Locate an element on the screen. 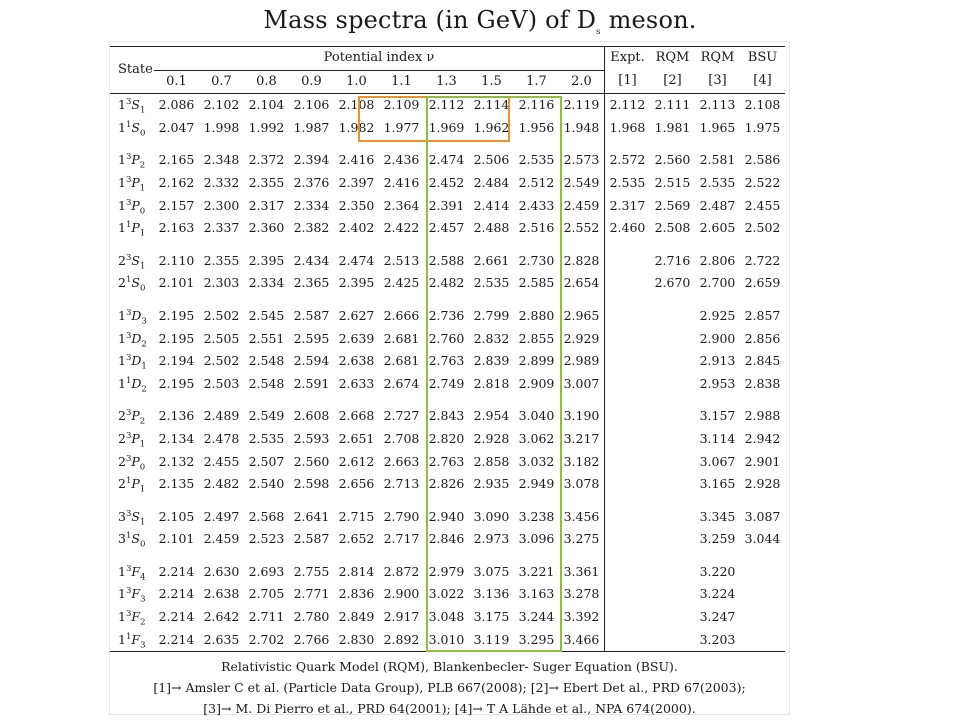 The height and width of the screenshot is (720, 960). mass-value: 2.086 is located at coordinates (176, 105).